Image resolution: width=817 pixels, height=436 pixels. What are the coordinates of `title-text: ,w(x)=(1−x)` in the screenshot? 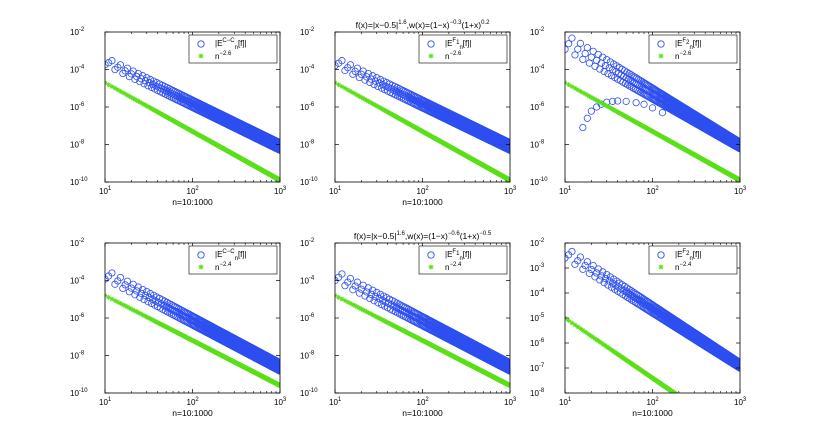 It's located at (428, 25).